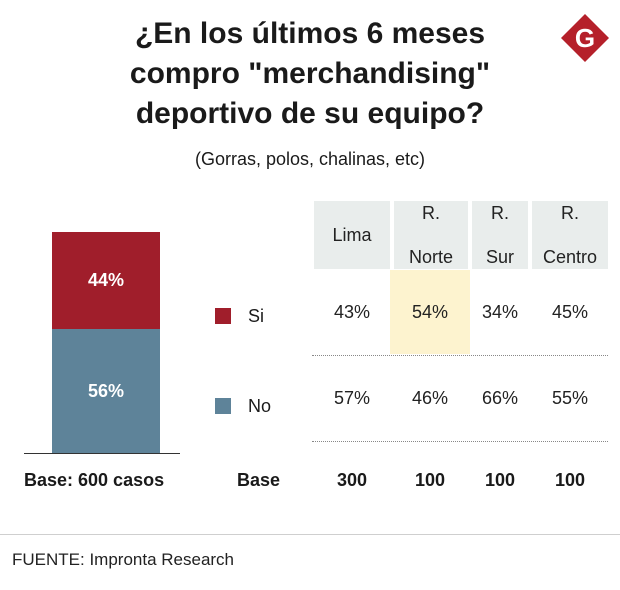 The height and width of the screenshot is (590, 620). What do you see at coordinates (500, 397) in the screenshot?
I see `cell-no-r-sur: 66%` at bounding box center [500, 397].